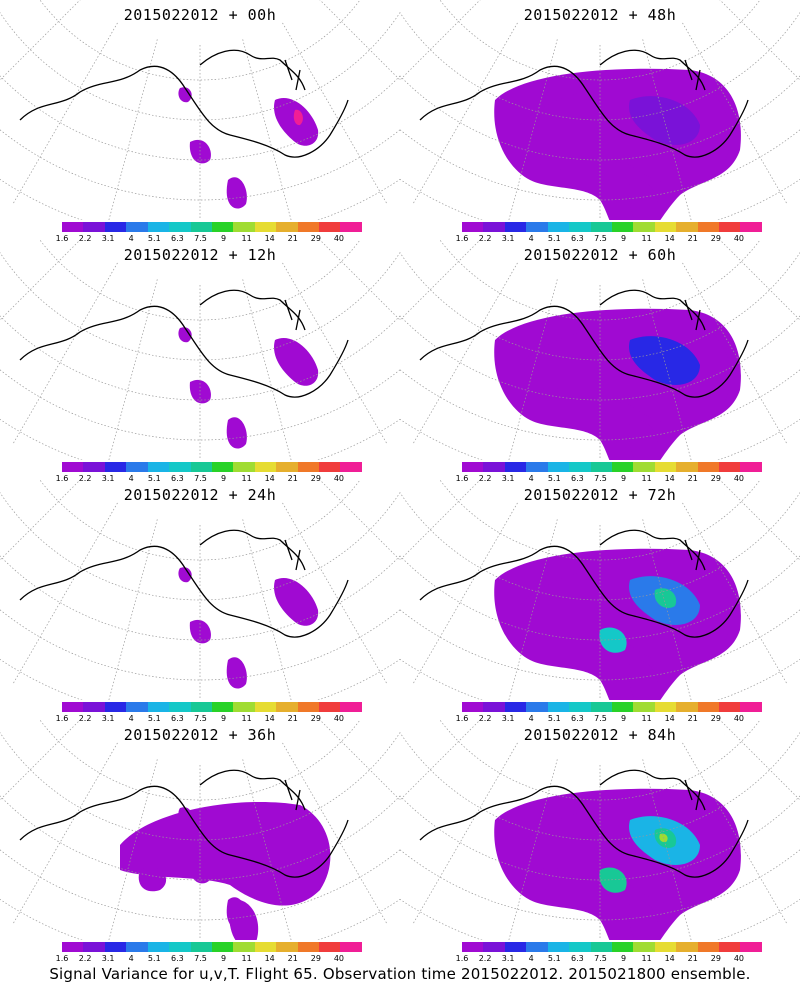 This screenshot has height=1000, width=800. Describe the element at coordinates (200, 495) in the screenshot. I see `panel-title: 2015022012 + 24h` at that location.